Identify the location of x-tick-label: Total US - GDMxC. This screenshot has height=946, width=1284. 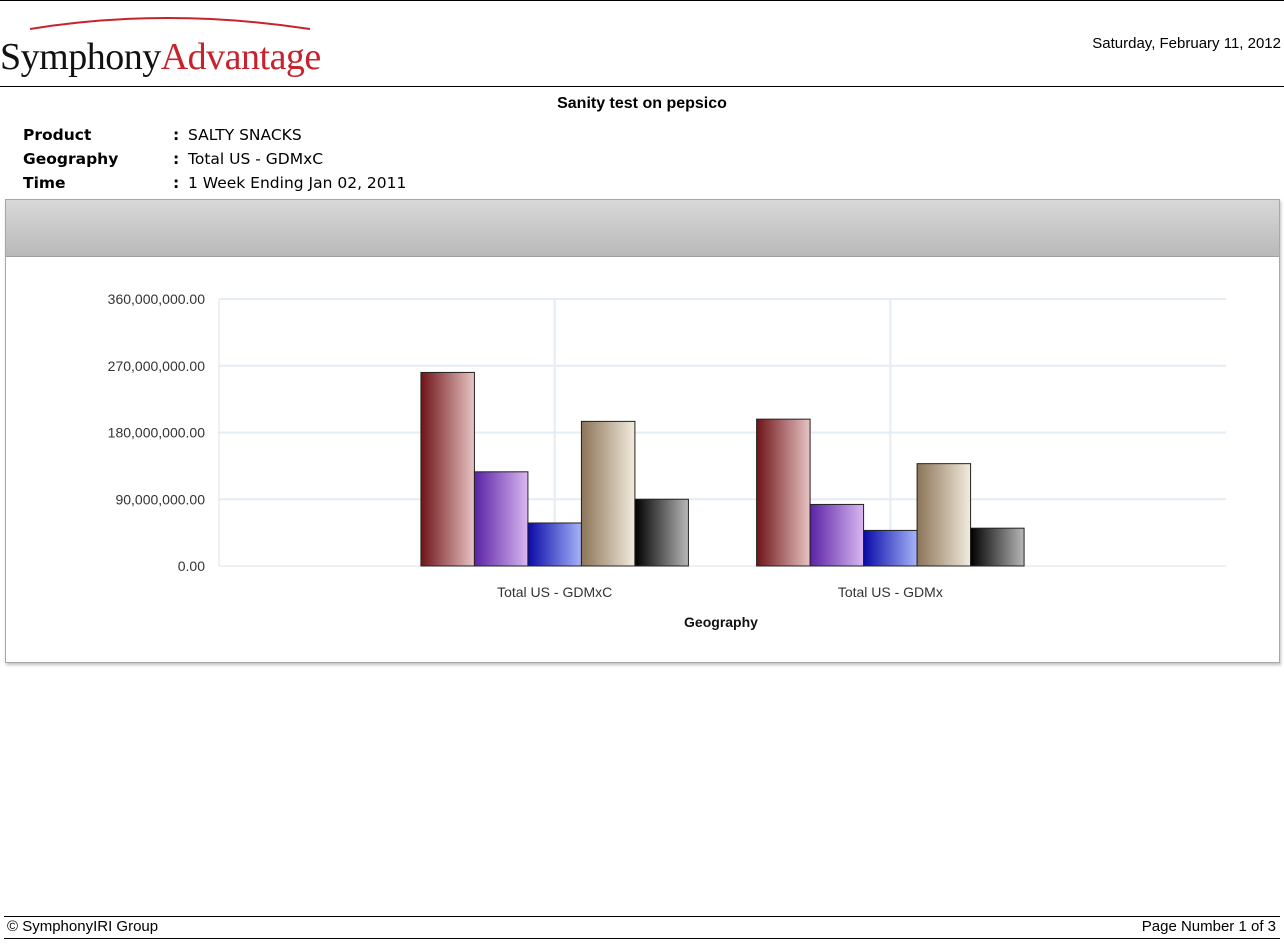
(554, 592).